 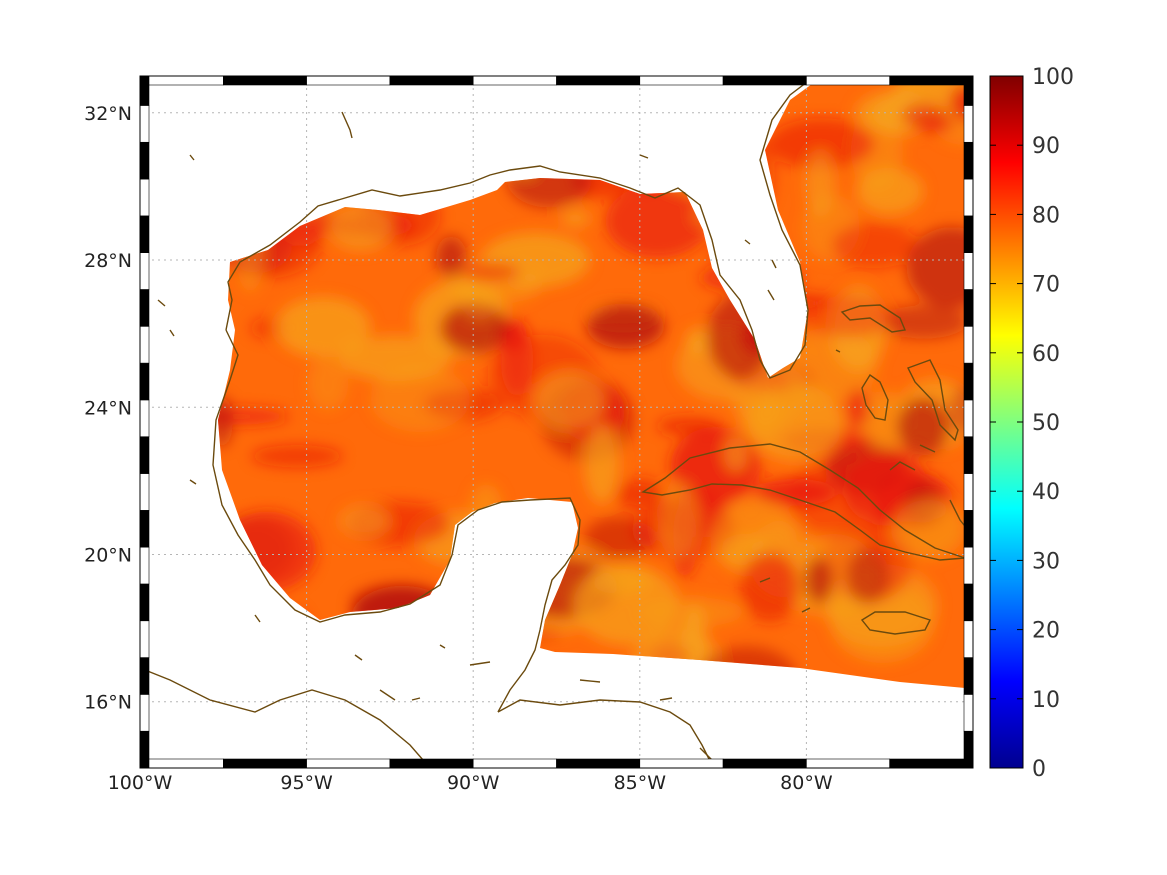 I want to click on latitude-labels: 32°N 28°N 24°N 20°N 16°N, so click(x=108, y=408).